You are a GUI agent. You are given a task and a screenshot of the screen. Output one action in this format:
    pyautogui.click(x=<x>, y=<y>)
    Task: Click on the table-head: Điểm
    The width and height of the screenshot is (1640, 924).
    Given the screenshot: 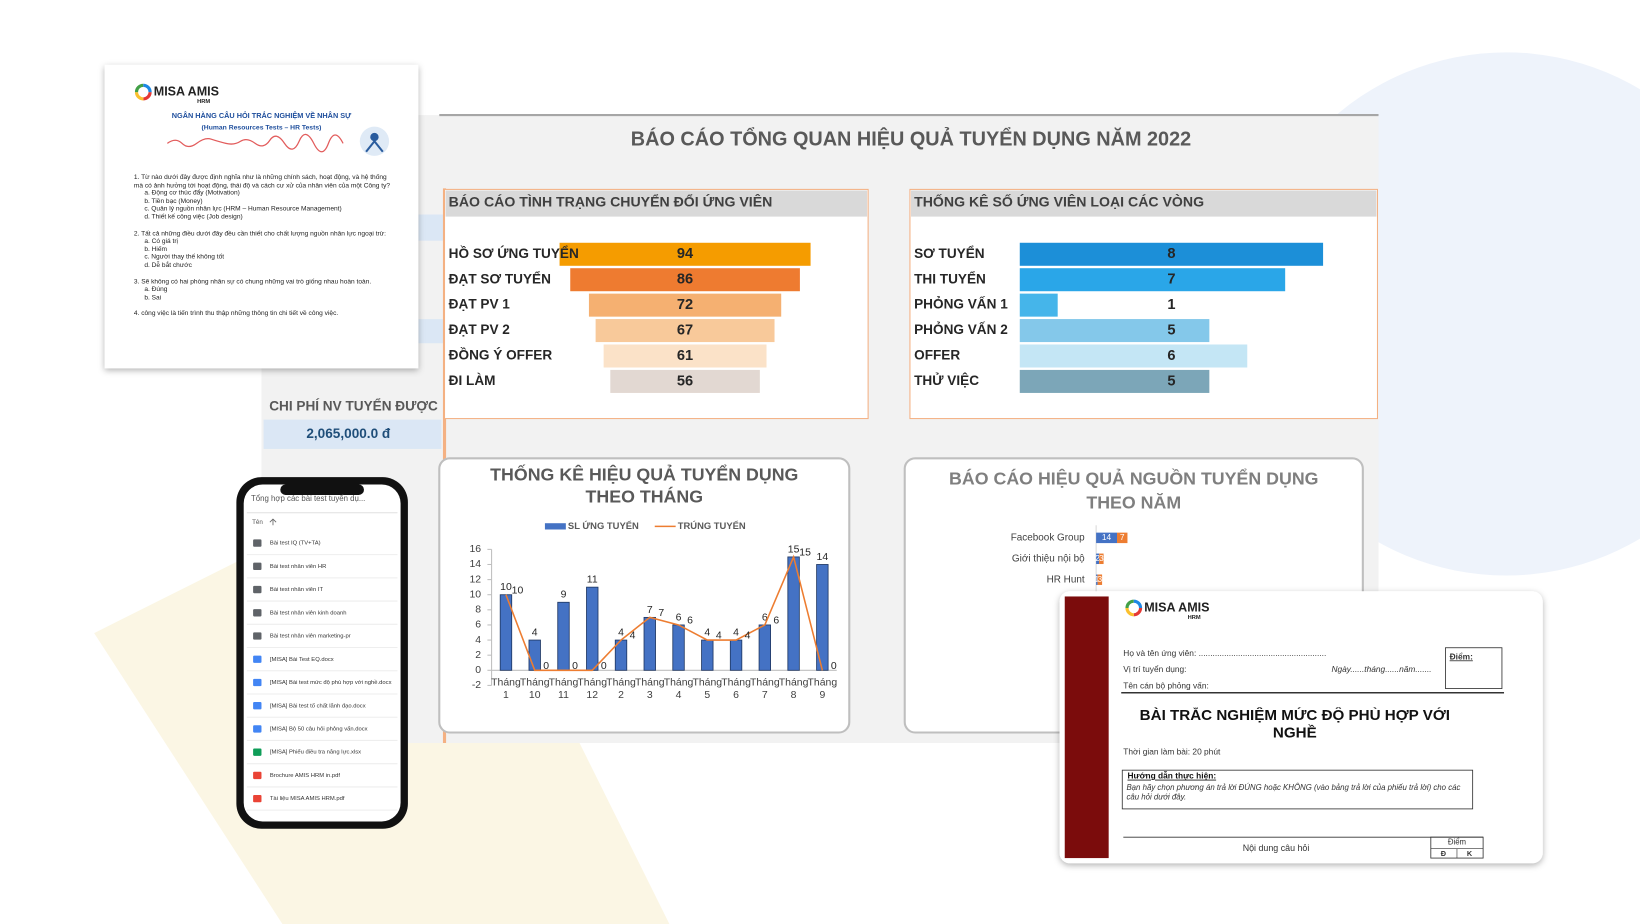 What is the action you would take?
    pyautogui.click(x=1457, y=841)
    